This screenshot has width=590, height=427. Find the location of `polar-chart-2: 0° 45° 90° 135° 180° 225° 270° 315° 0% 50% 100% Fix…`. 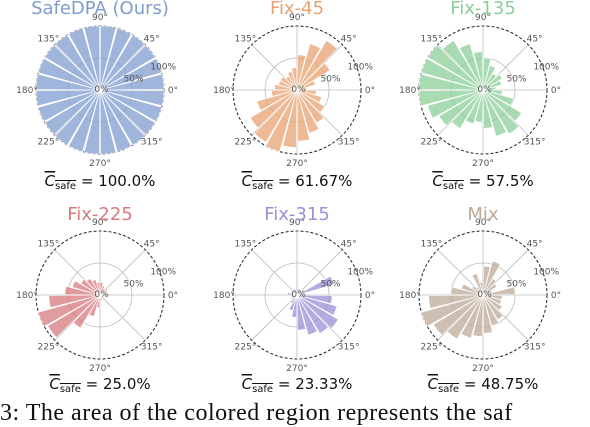

polar-chart-2: 0° 45° 90° 135° 180° 225° 270° 315° 0% 50% 100% Fix… is located at coordinates (480, 96).